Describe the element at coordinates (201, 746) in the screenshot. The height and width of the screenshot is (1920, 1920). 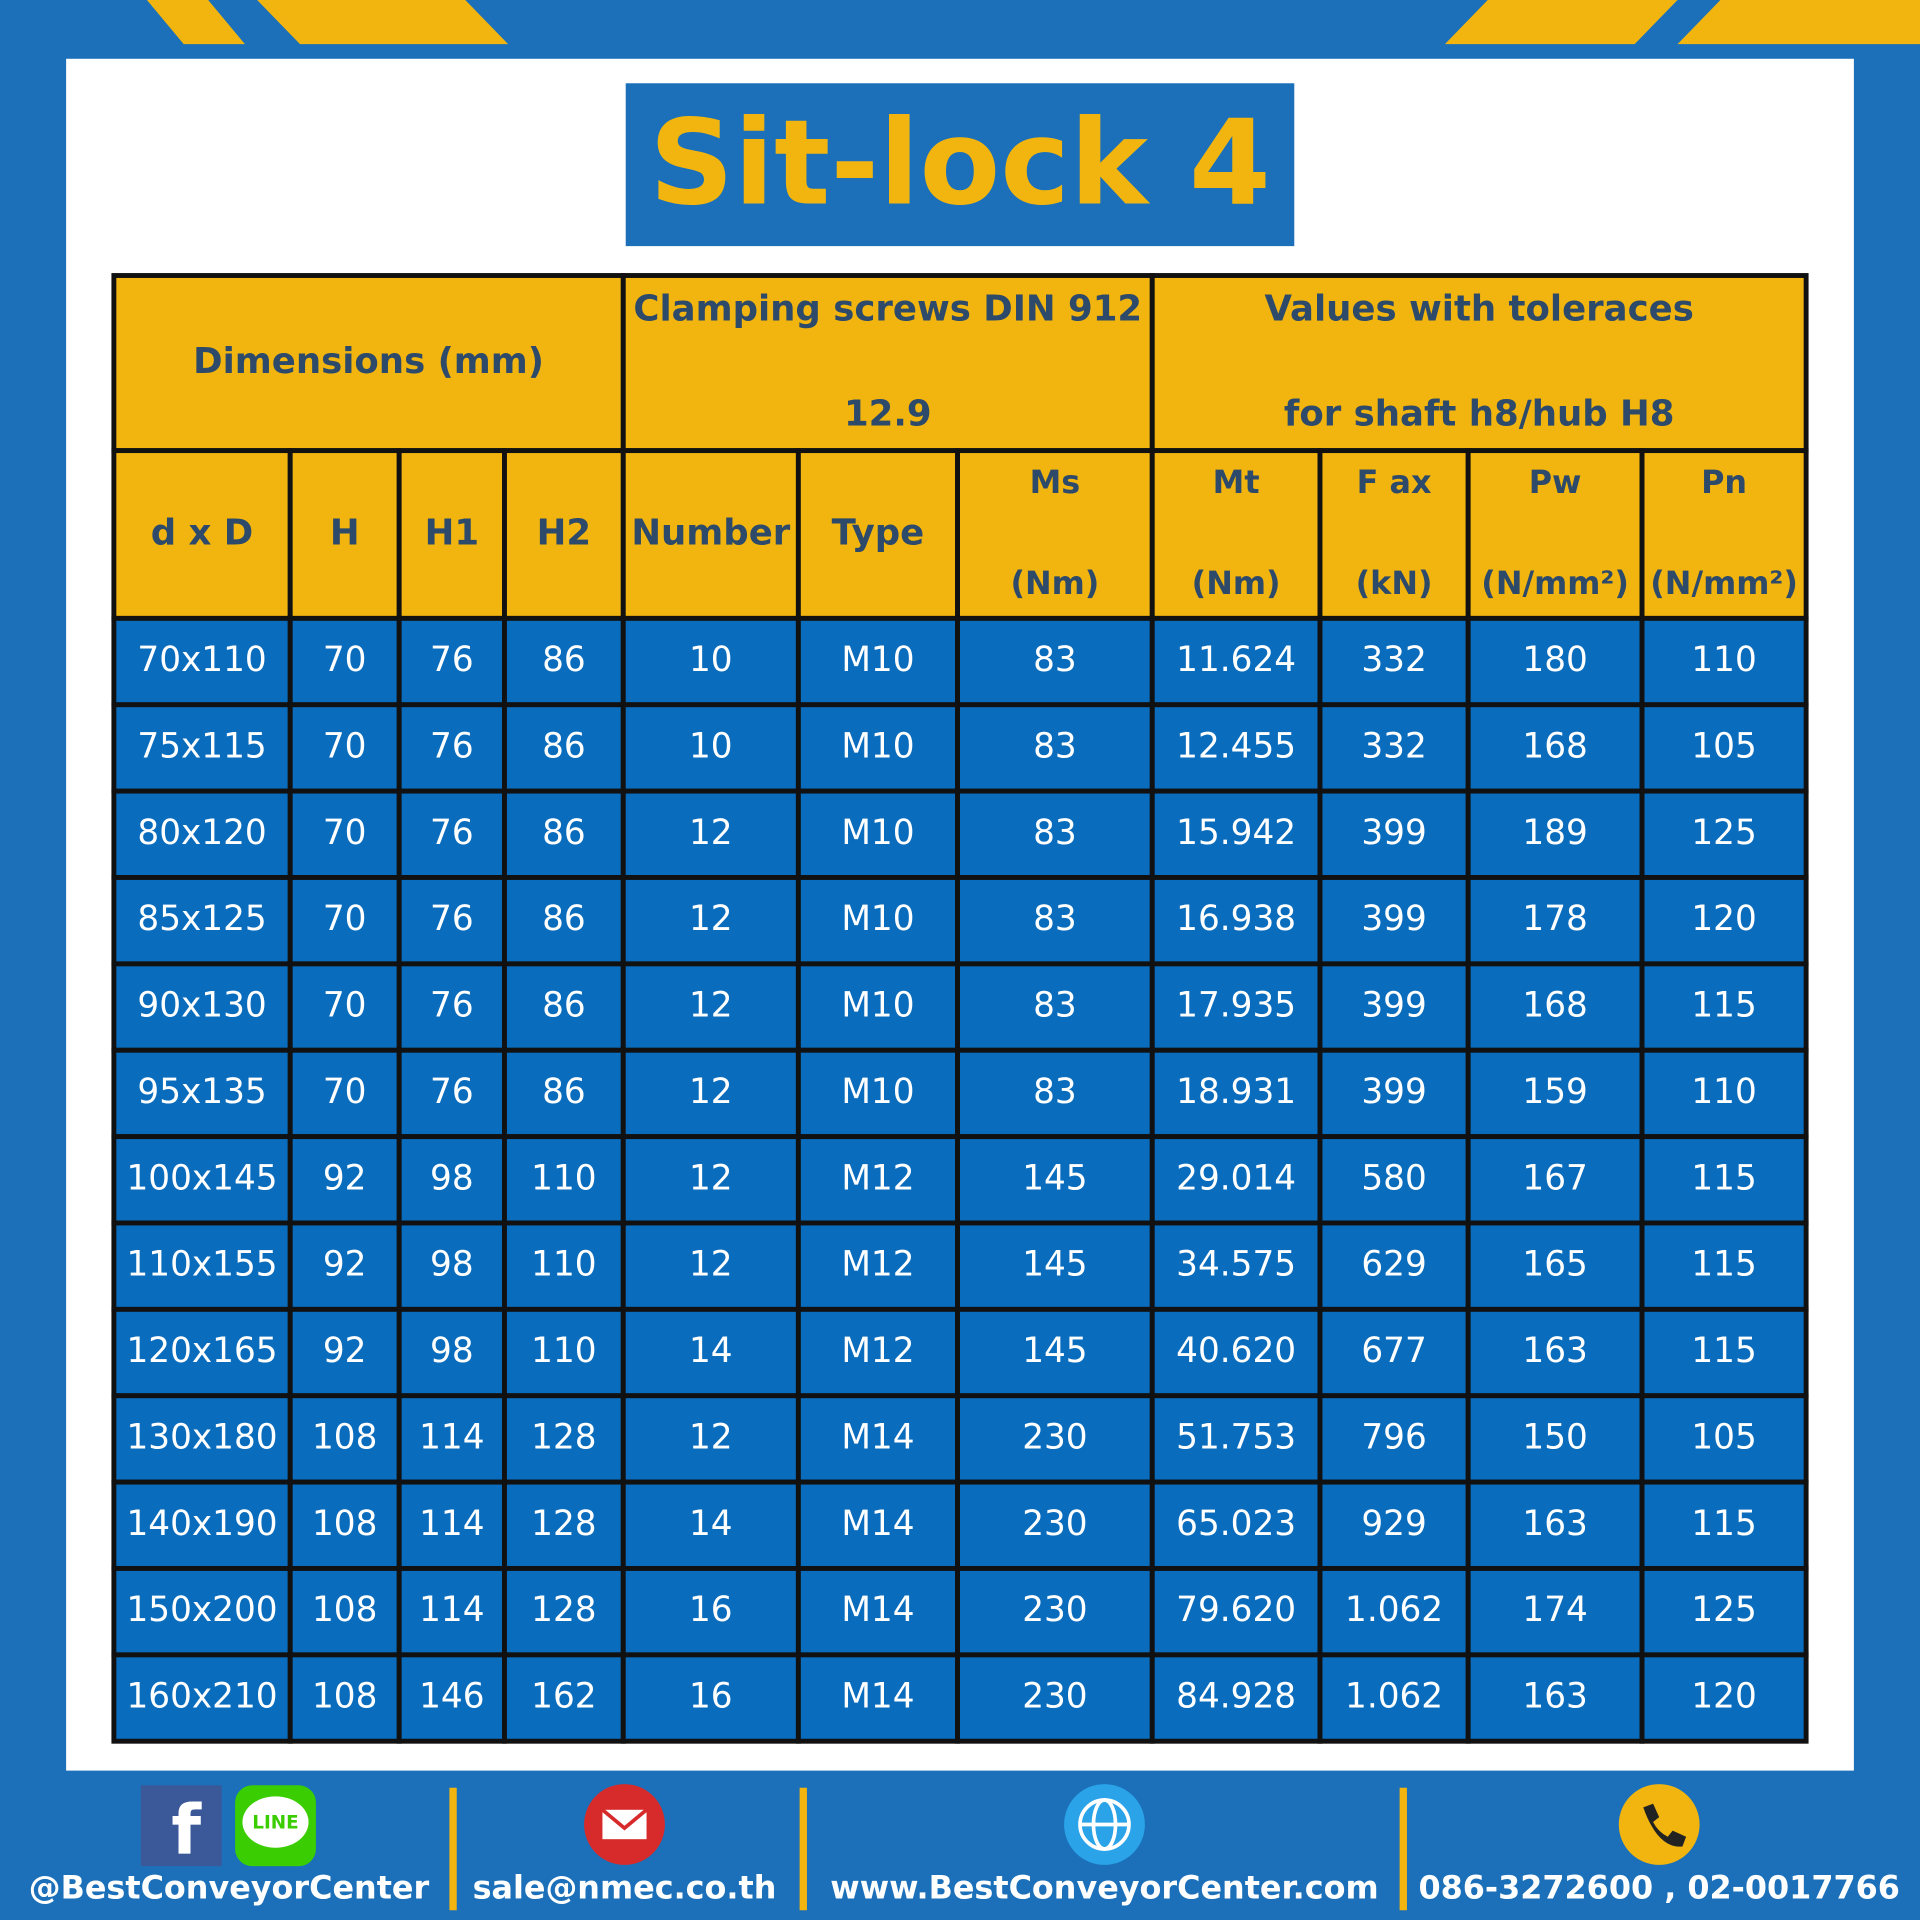
I see `cell-text: 75x115` at that location.